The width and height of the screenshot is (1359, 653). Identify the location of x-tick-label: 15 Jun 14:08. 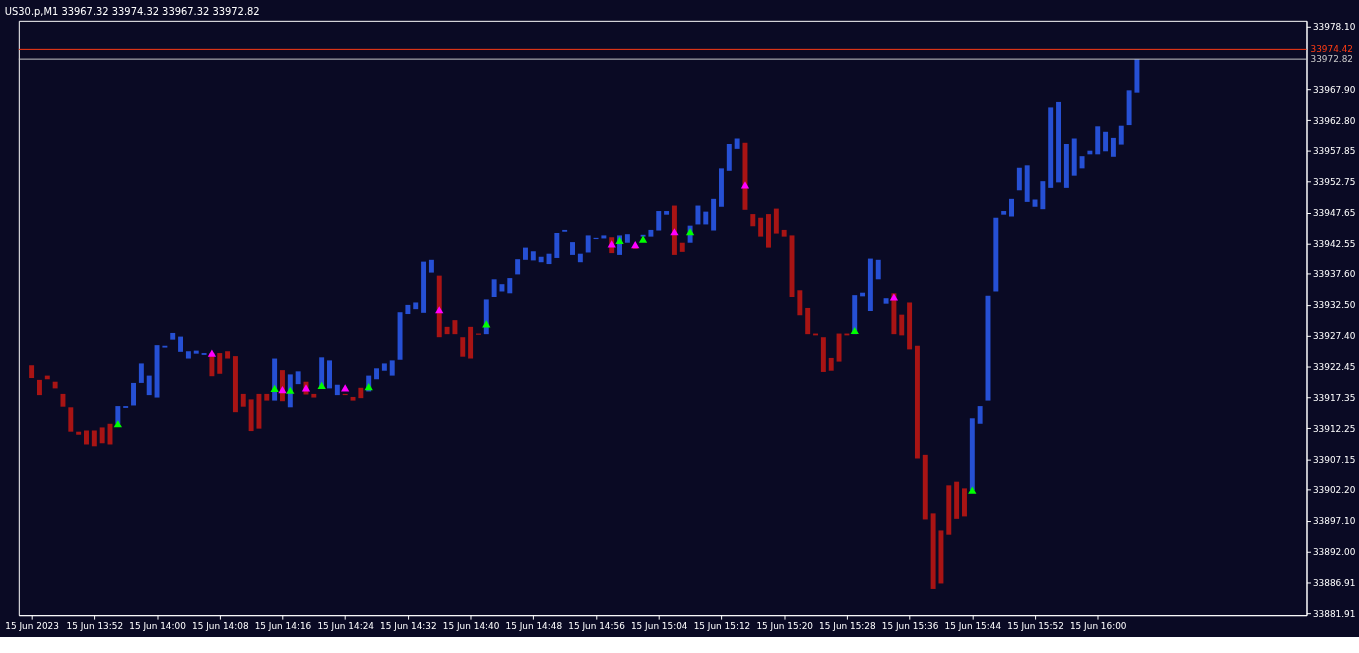
(220, 625).